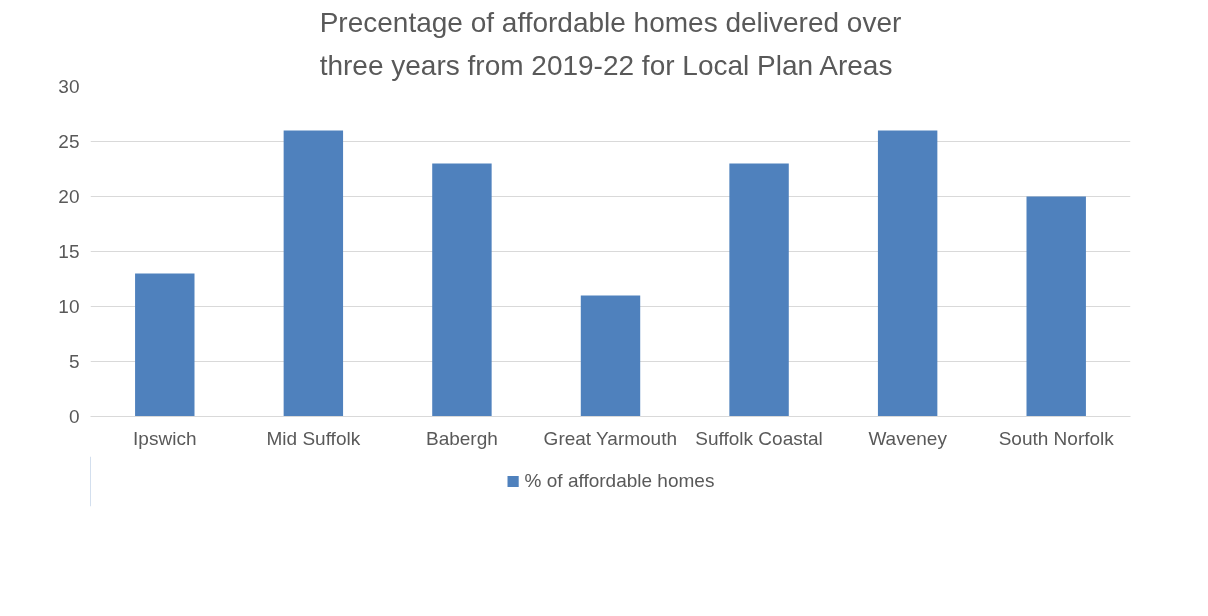  What do you see at coordinates (619, 481) in the screenshot?
I see `legend-label: % of affordable homes` at bounding box center [619, 481].